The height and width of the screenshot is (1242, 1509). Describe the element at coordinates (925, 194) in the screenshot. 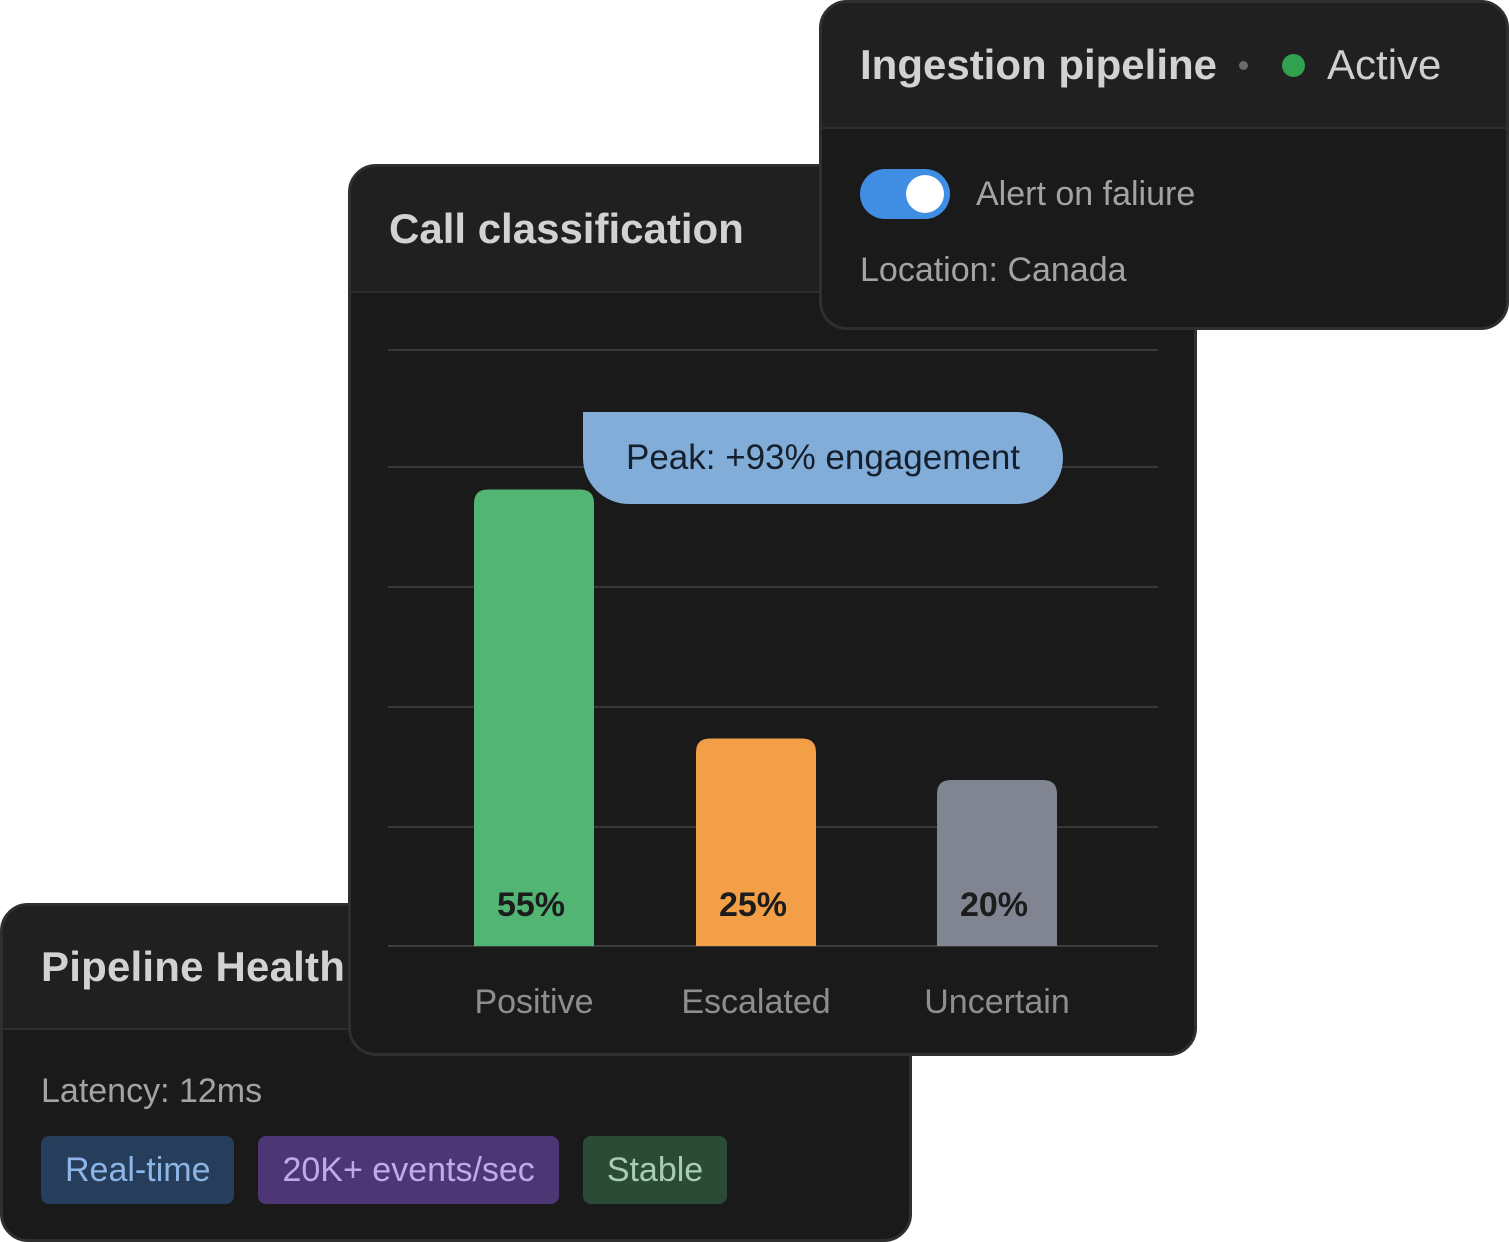

I see `toggle-knob` at that location.